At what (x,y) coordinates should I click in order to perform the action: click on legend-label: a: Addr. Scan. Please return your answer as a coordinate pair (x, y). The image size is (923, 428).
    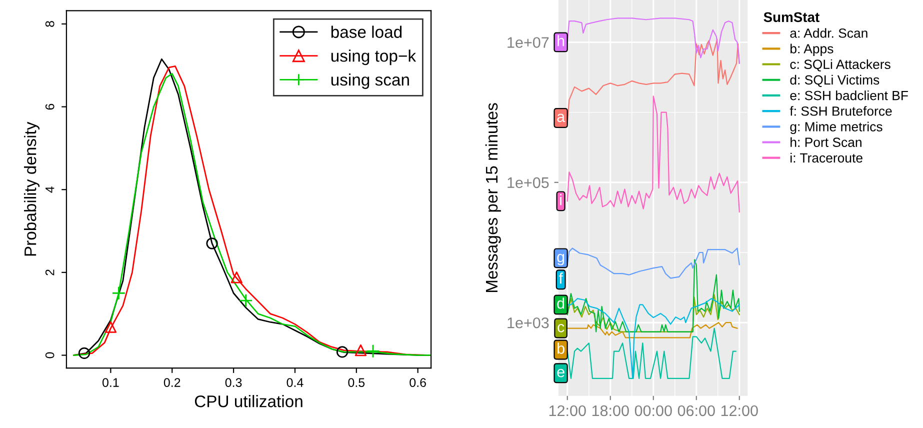
    Looking at the image, I should click on (829, 33).